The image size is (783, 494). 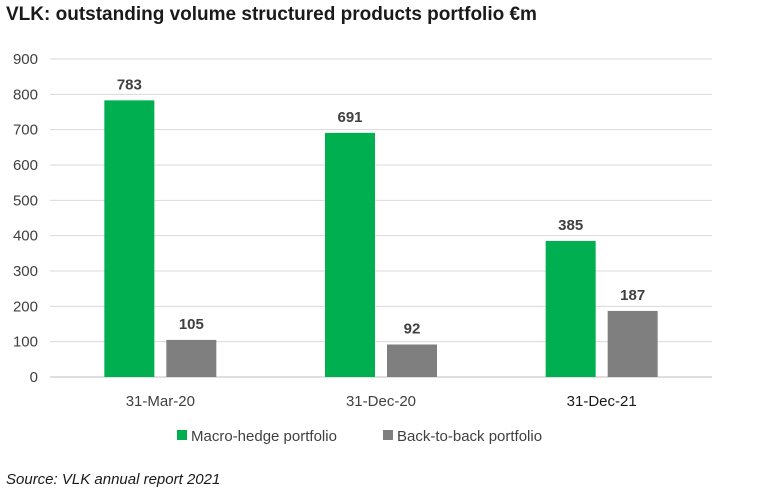 I want to click on legend-label: Back-to-back portfolio, so click(x=469, y=436).